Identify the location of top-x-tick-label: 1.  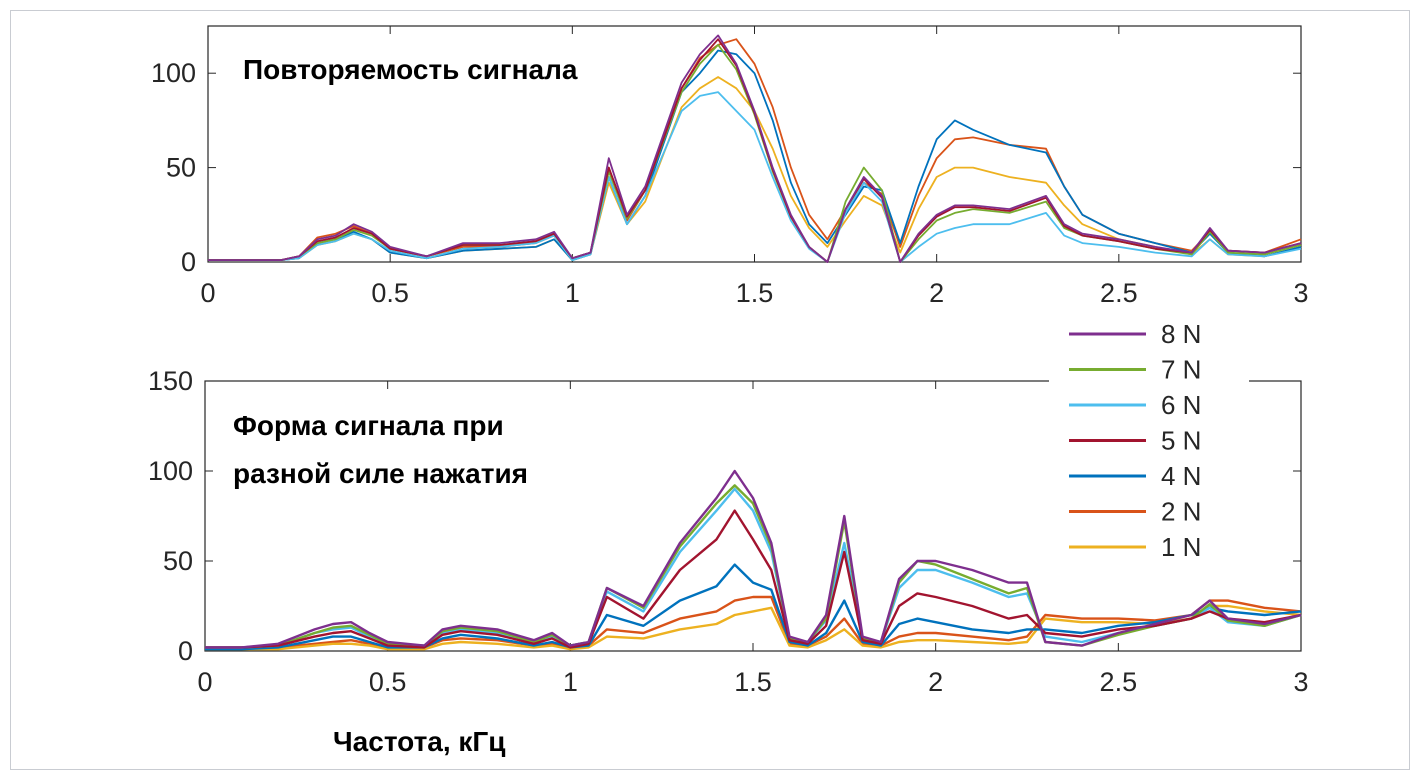
(572, 293).